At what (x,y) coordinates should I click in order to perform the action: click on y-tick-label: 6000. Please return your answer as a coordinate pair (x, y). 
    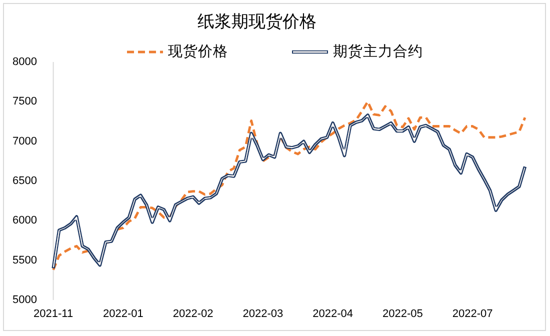
    Looking at the image, I should click on (24, 220).